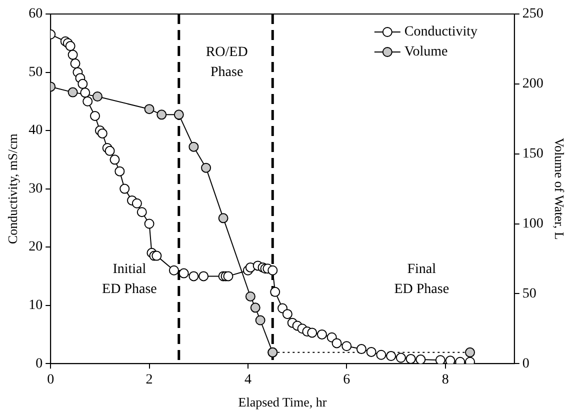  Describe the element at coordinates (35, 188) in the screenshot. I see `y-tick-label: 30` at that location.